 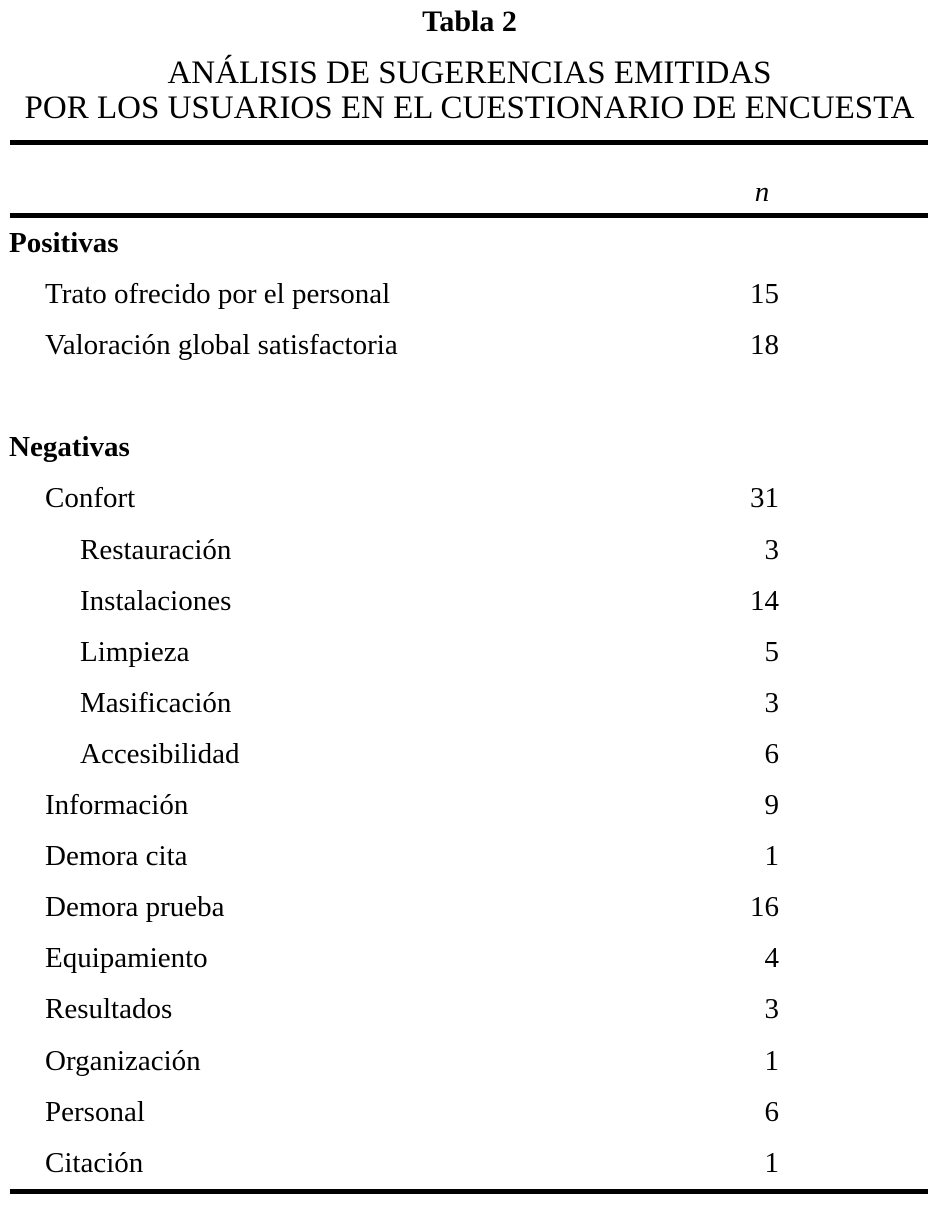 I want to click on row-value: 18, so click(x=764, y=345).